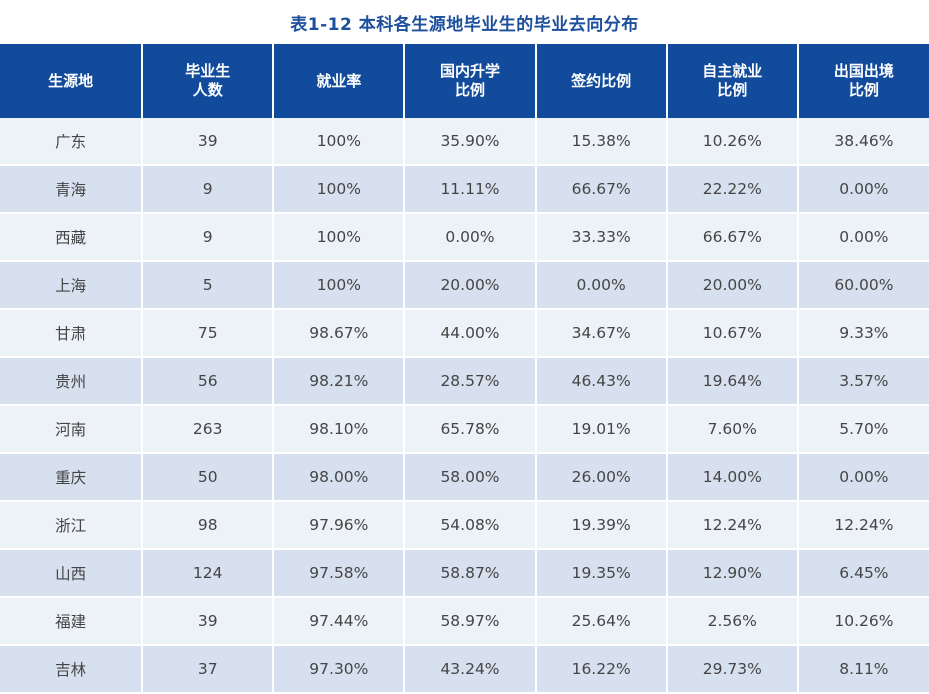  Describe the element at coordinates (208, 573) in the screenshot. I see `cell-graduate-count: 124` at that location.